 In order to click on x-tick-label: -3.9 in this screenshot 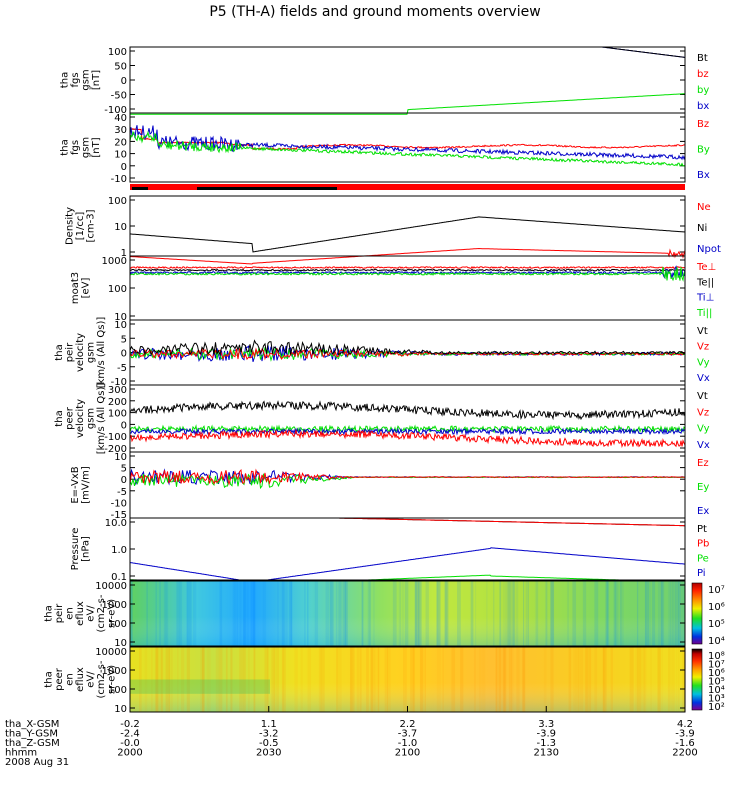, I will do `click(685, 734)`.